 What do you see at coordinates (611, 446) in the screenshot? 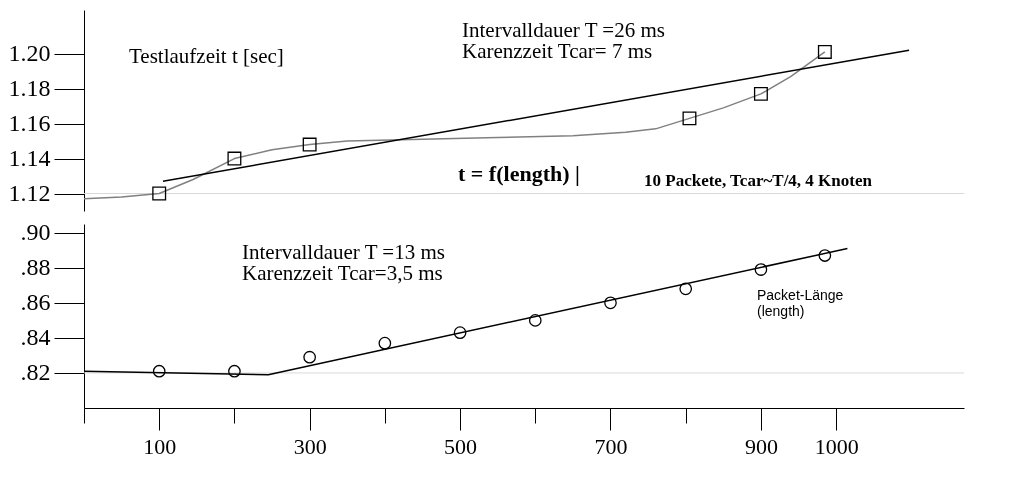
I see `x-tick-label: 700` at bounding box center [611, 446].